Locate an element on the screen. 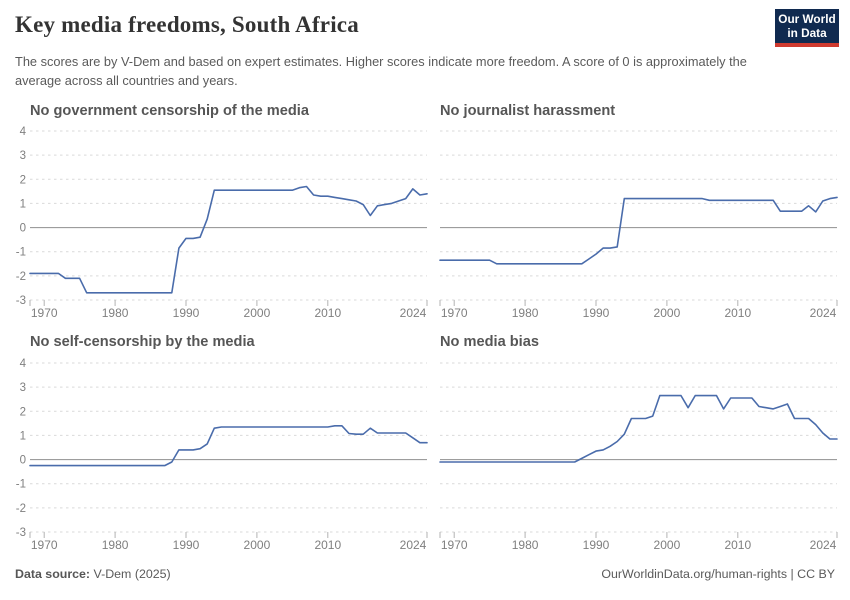 This screenshot has width=850, height=600. credit-line: OurWorldinData.org/human-rights | CC BY is located at coordinates (718, 574).